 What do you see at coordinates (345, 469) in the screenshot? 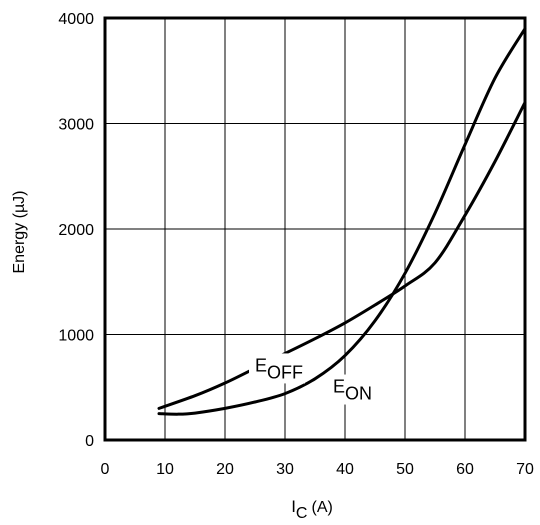
I see `x-tick-label: 40` at bounding box center [345, 469].